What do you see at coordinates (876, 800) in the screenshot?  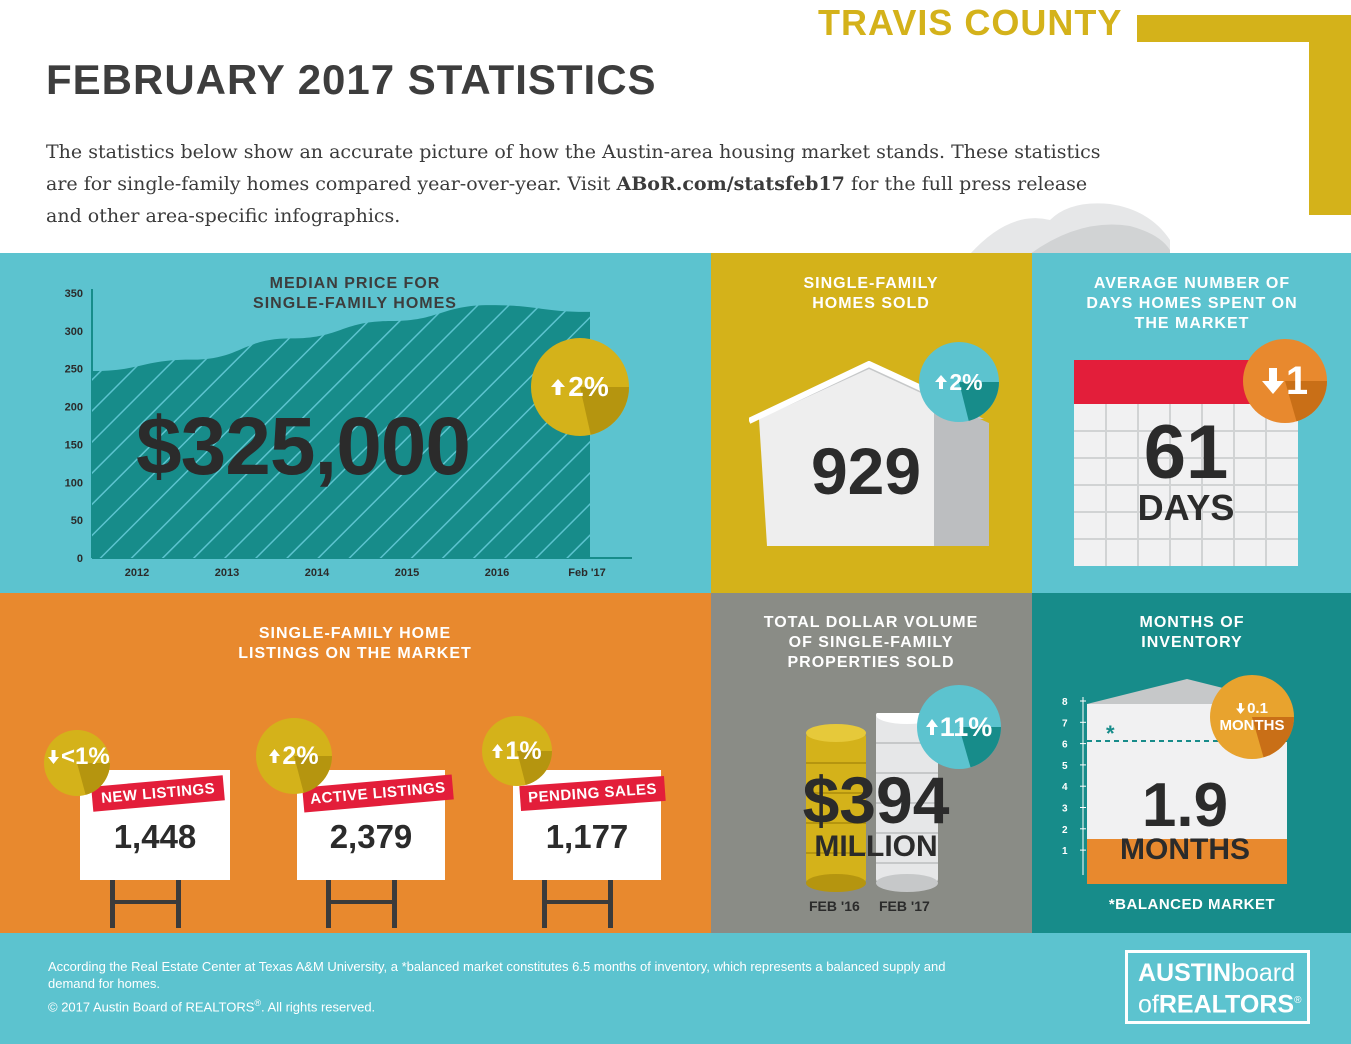 I see `dollar-volume-value: $394` at bounding box center [876, 800].